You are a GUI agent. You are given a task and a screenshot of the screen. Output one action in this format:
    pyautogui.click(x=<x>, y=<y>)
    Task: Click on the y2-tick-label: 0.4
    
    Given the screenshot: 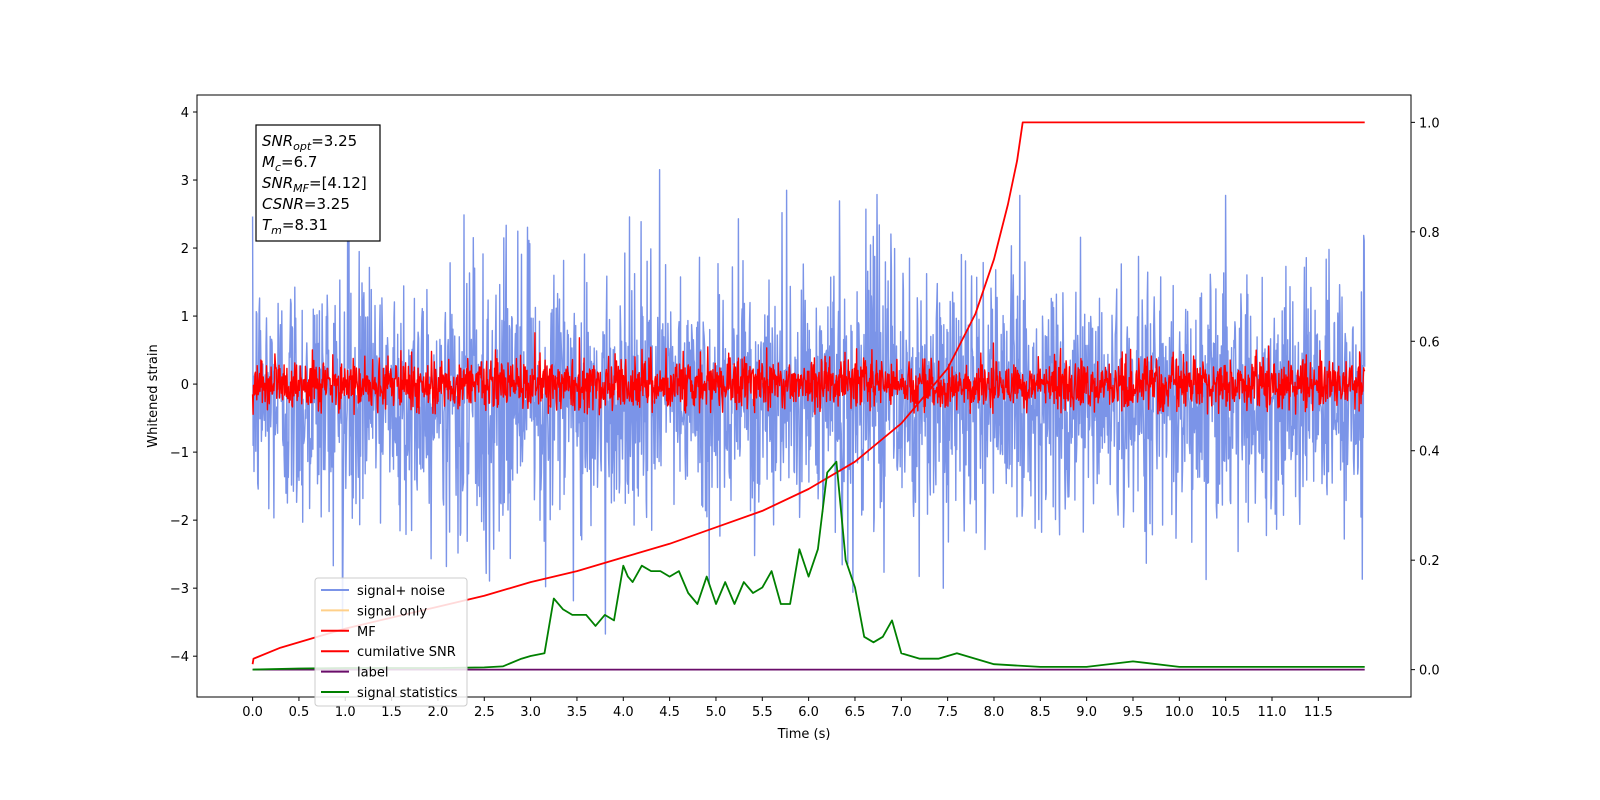 What is the action you would take?
    pyautogui.click(x=1429, y=452)
    